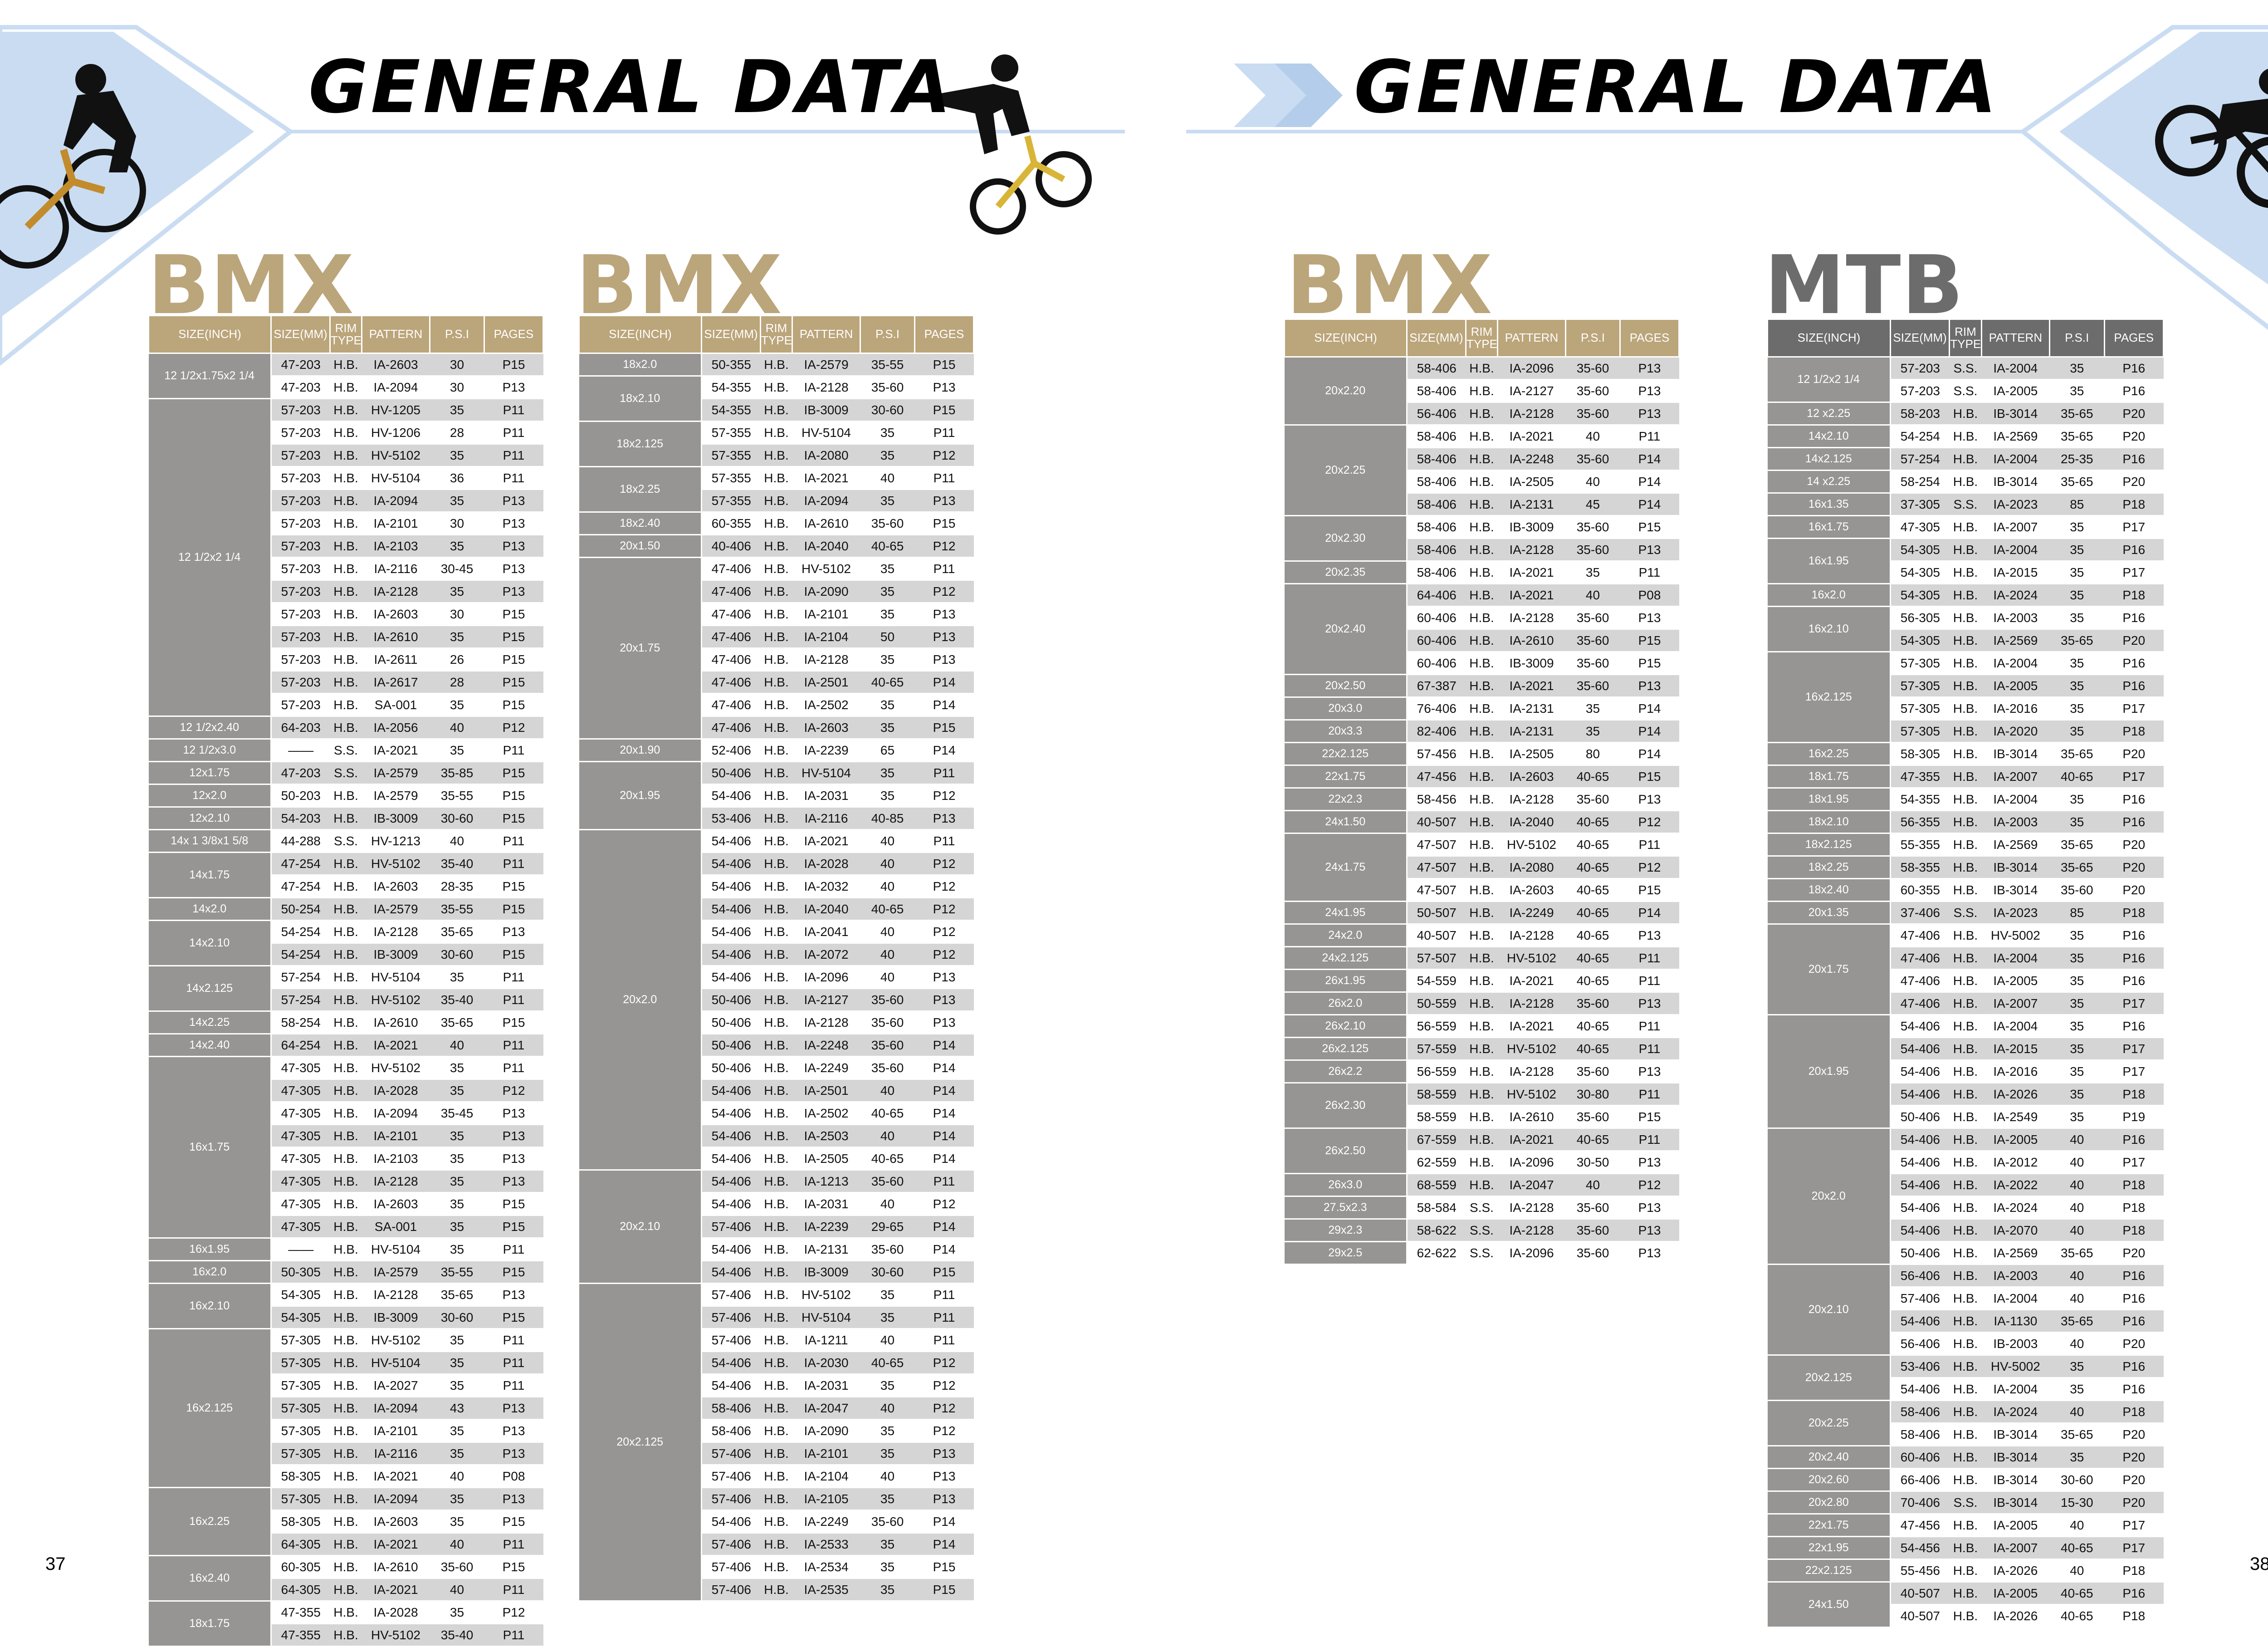 This screenshot has width=2268, height=1647. What do you see at coordinates (1346, 1230) in the screenshot?
I see `size-inch-cell: 29x2.3` at bounding box center [1346, 1230].